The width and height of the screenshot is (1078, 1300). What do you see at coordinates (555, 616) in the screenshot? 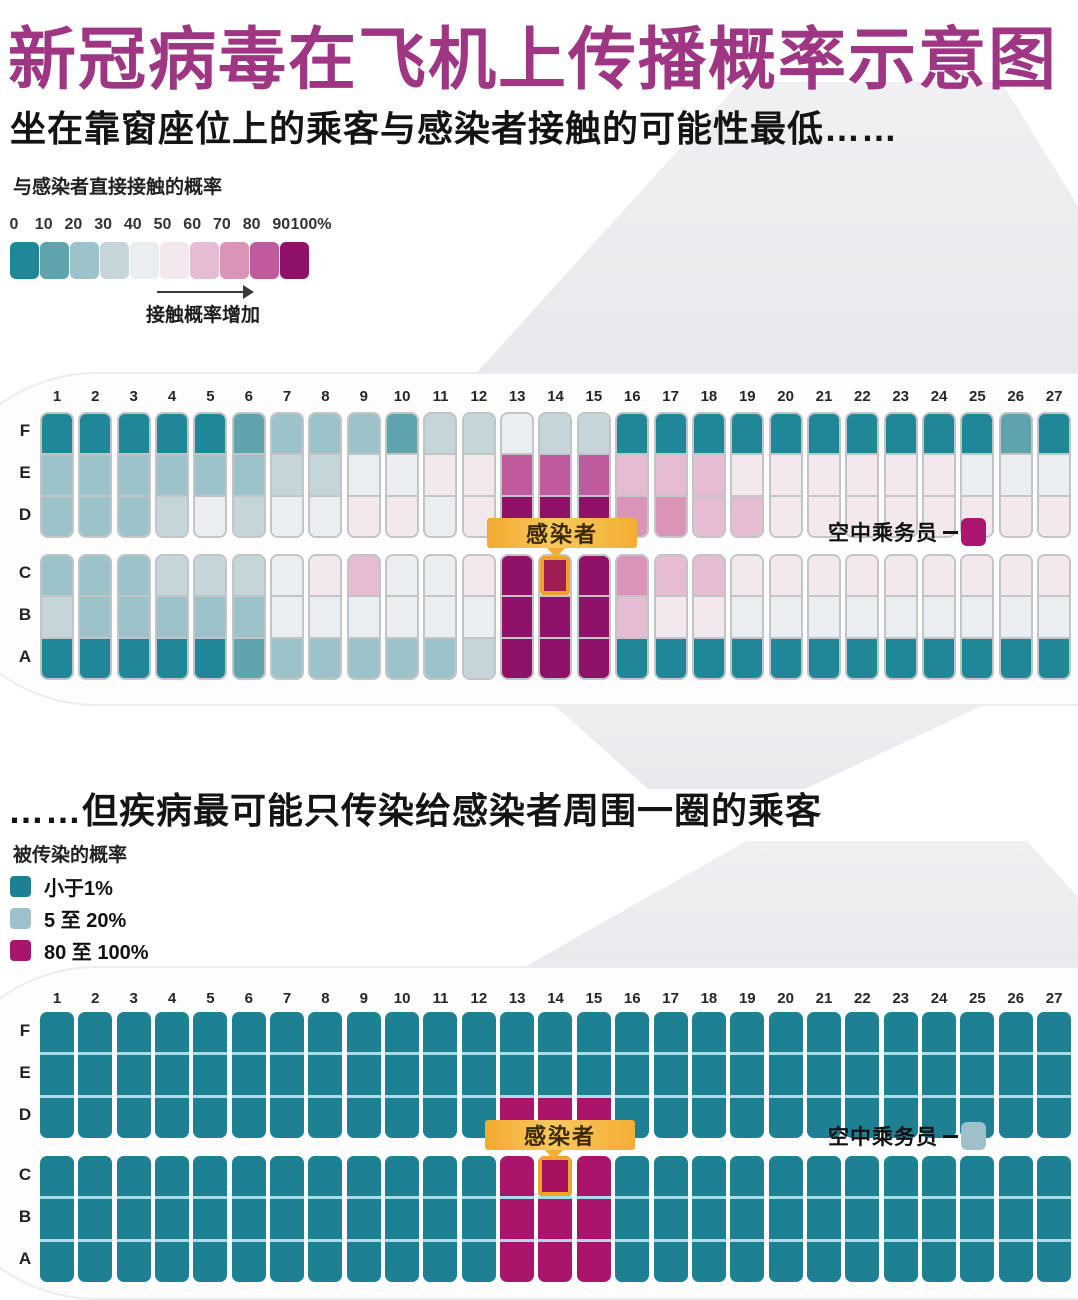
I see `seat-14B` at bounding box center [555, 616].